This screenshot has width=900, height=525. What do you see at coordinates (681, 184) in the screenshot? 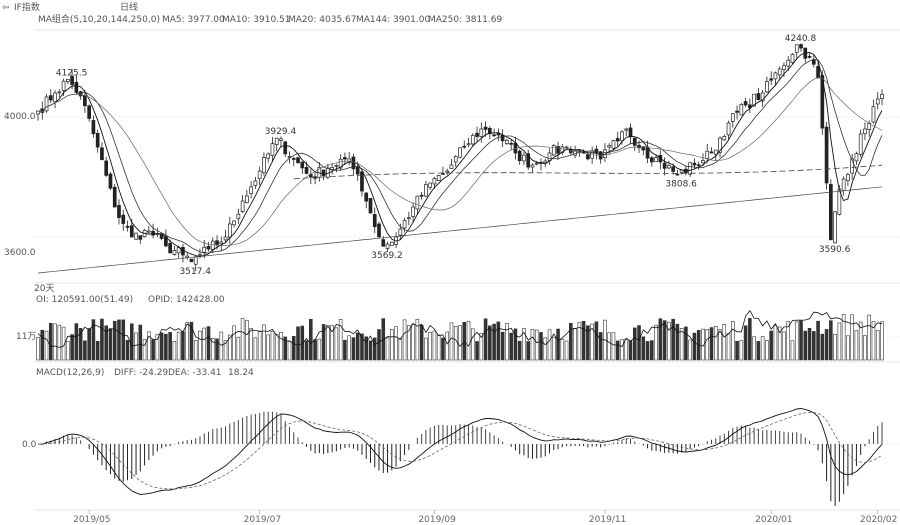
I see `price-annotation: 3808.6` at bounding box center [681, 184].